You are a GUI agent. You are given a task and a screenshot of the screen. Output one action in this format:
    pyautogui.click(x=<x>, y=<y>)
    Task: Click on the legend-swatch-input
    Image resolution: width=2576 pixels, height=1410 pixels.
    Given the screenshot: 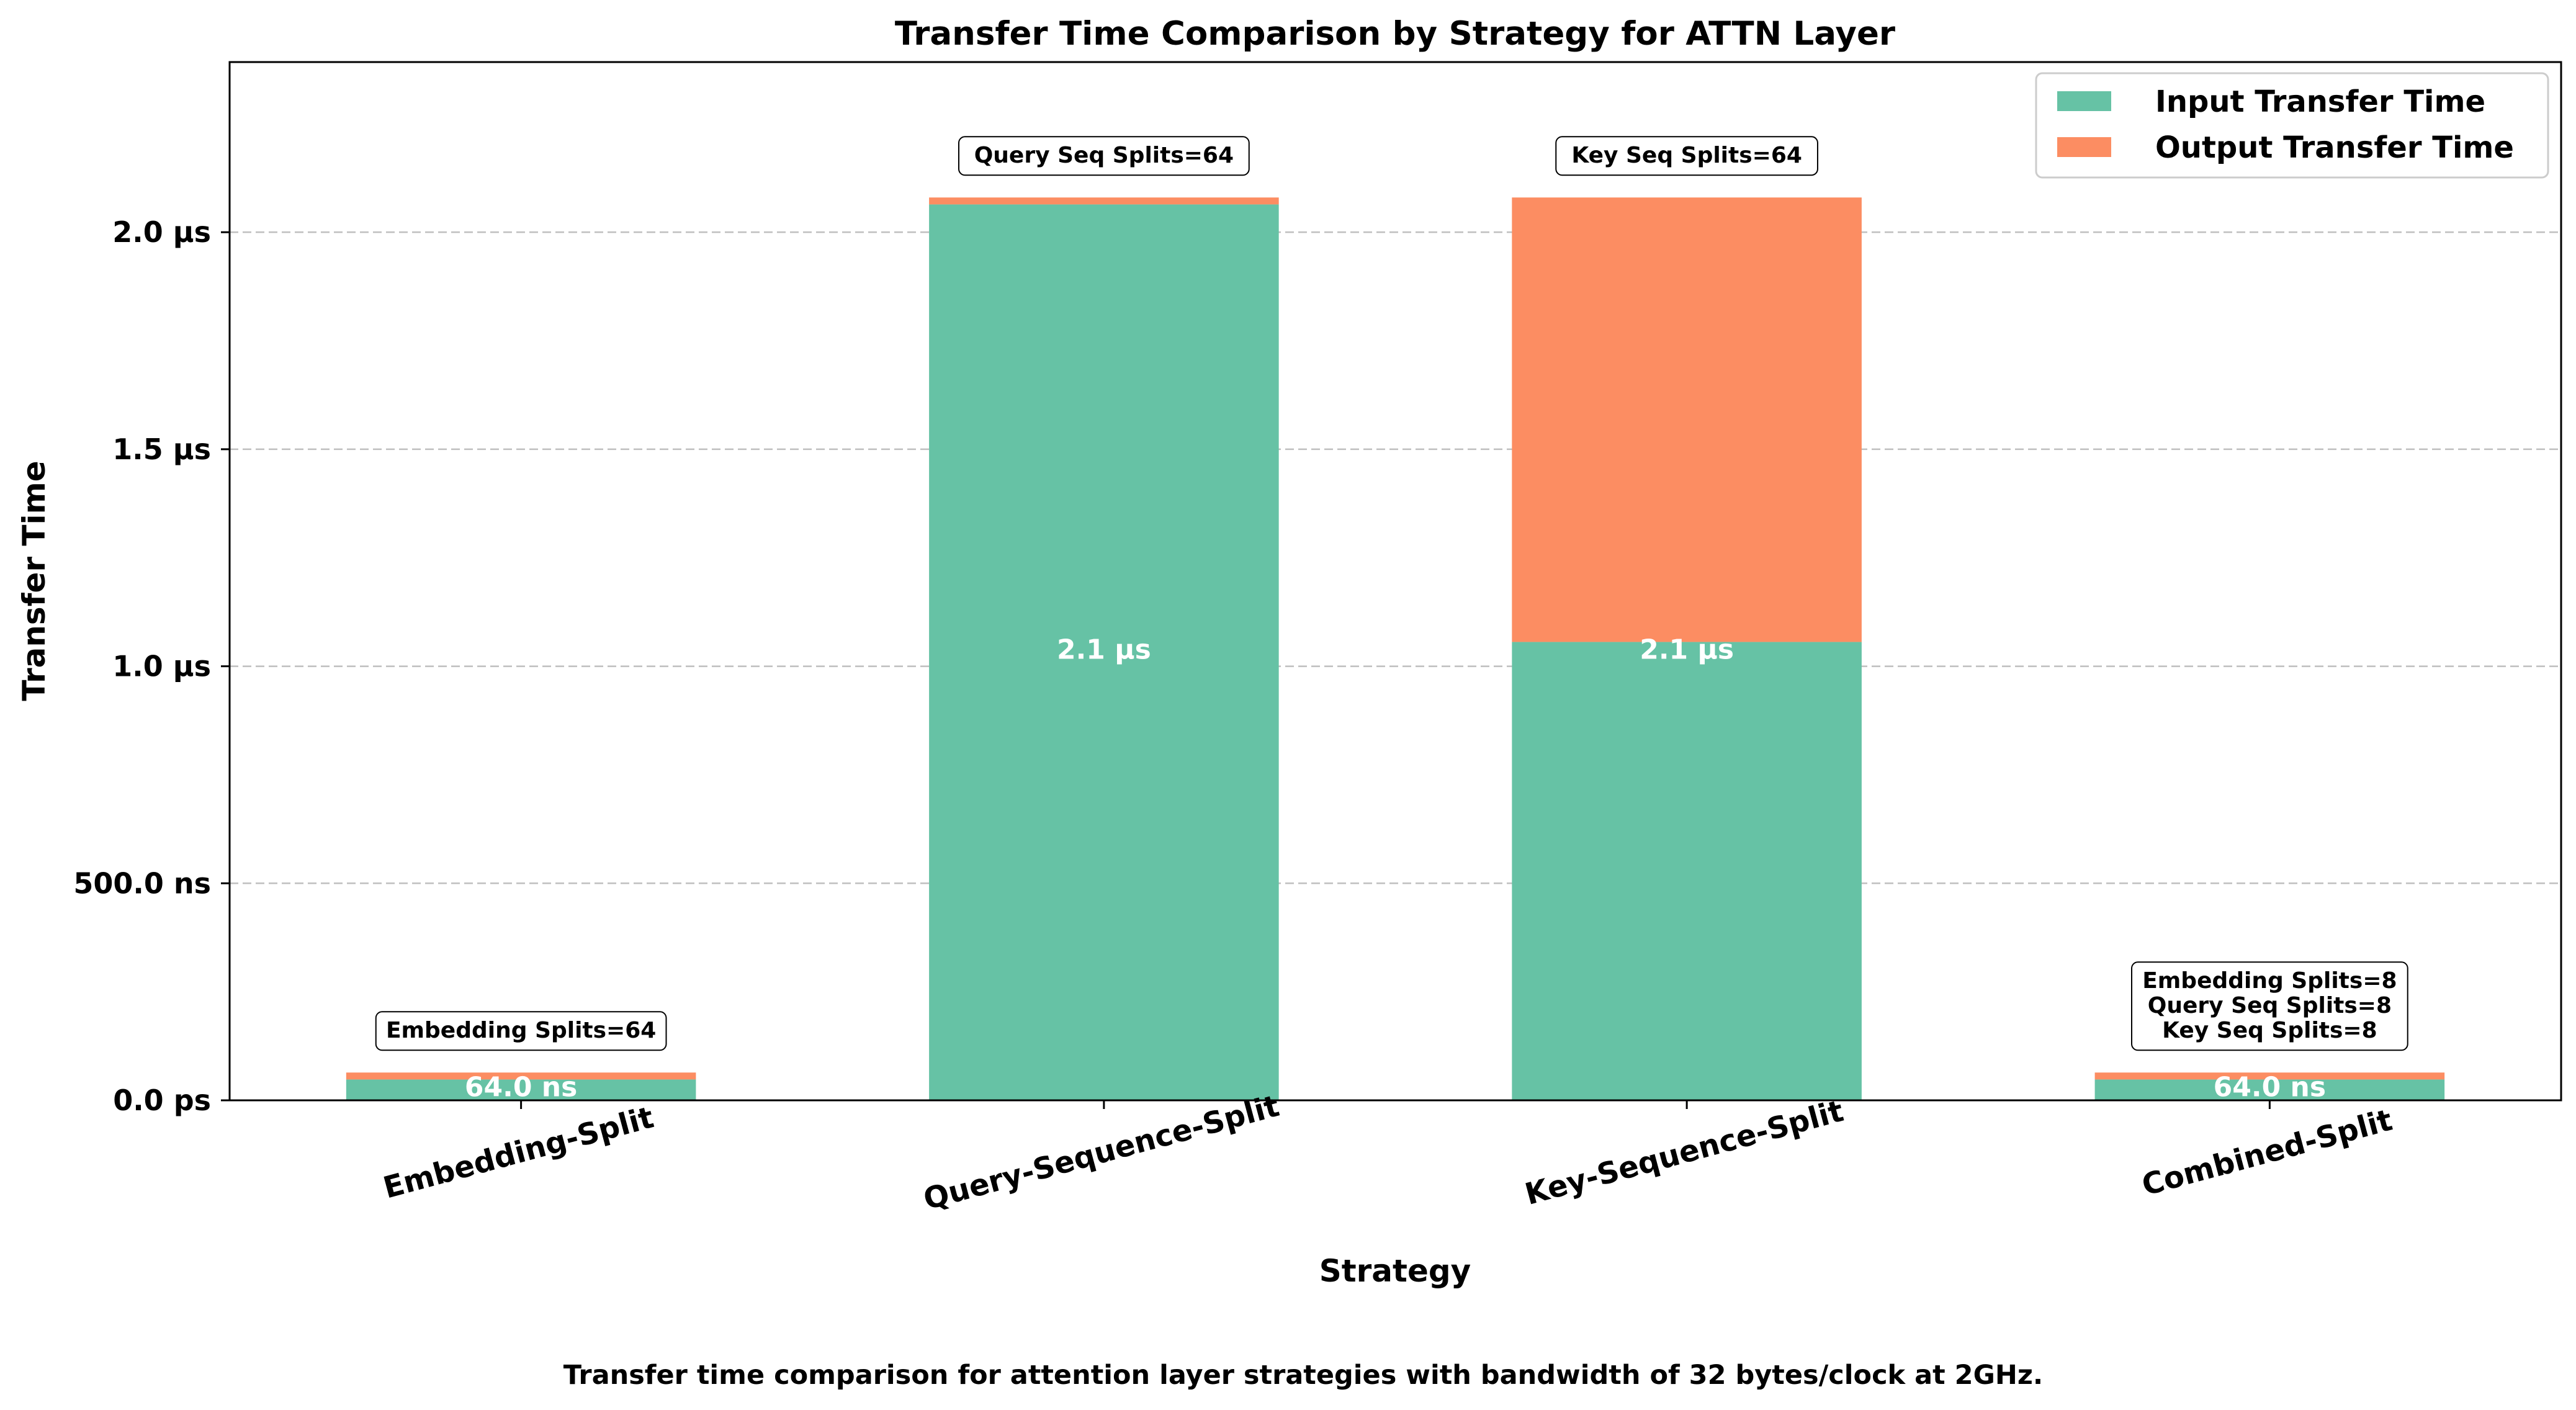 What is the action you would take?
    pyautogui.click(x=2084, y=101)
    